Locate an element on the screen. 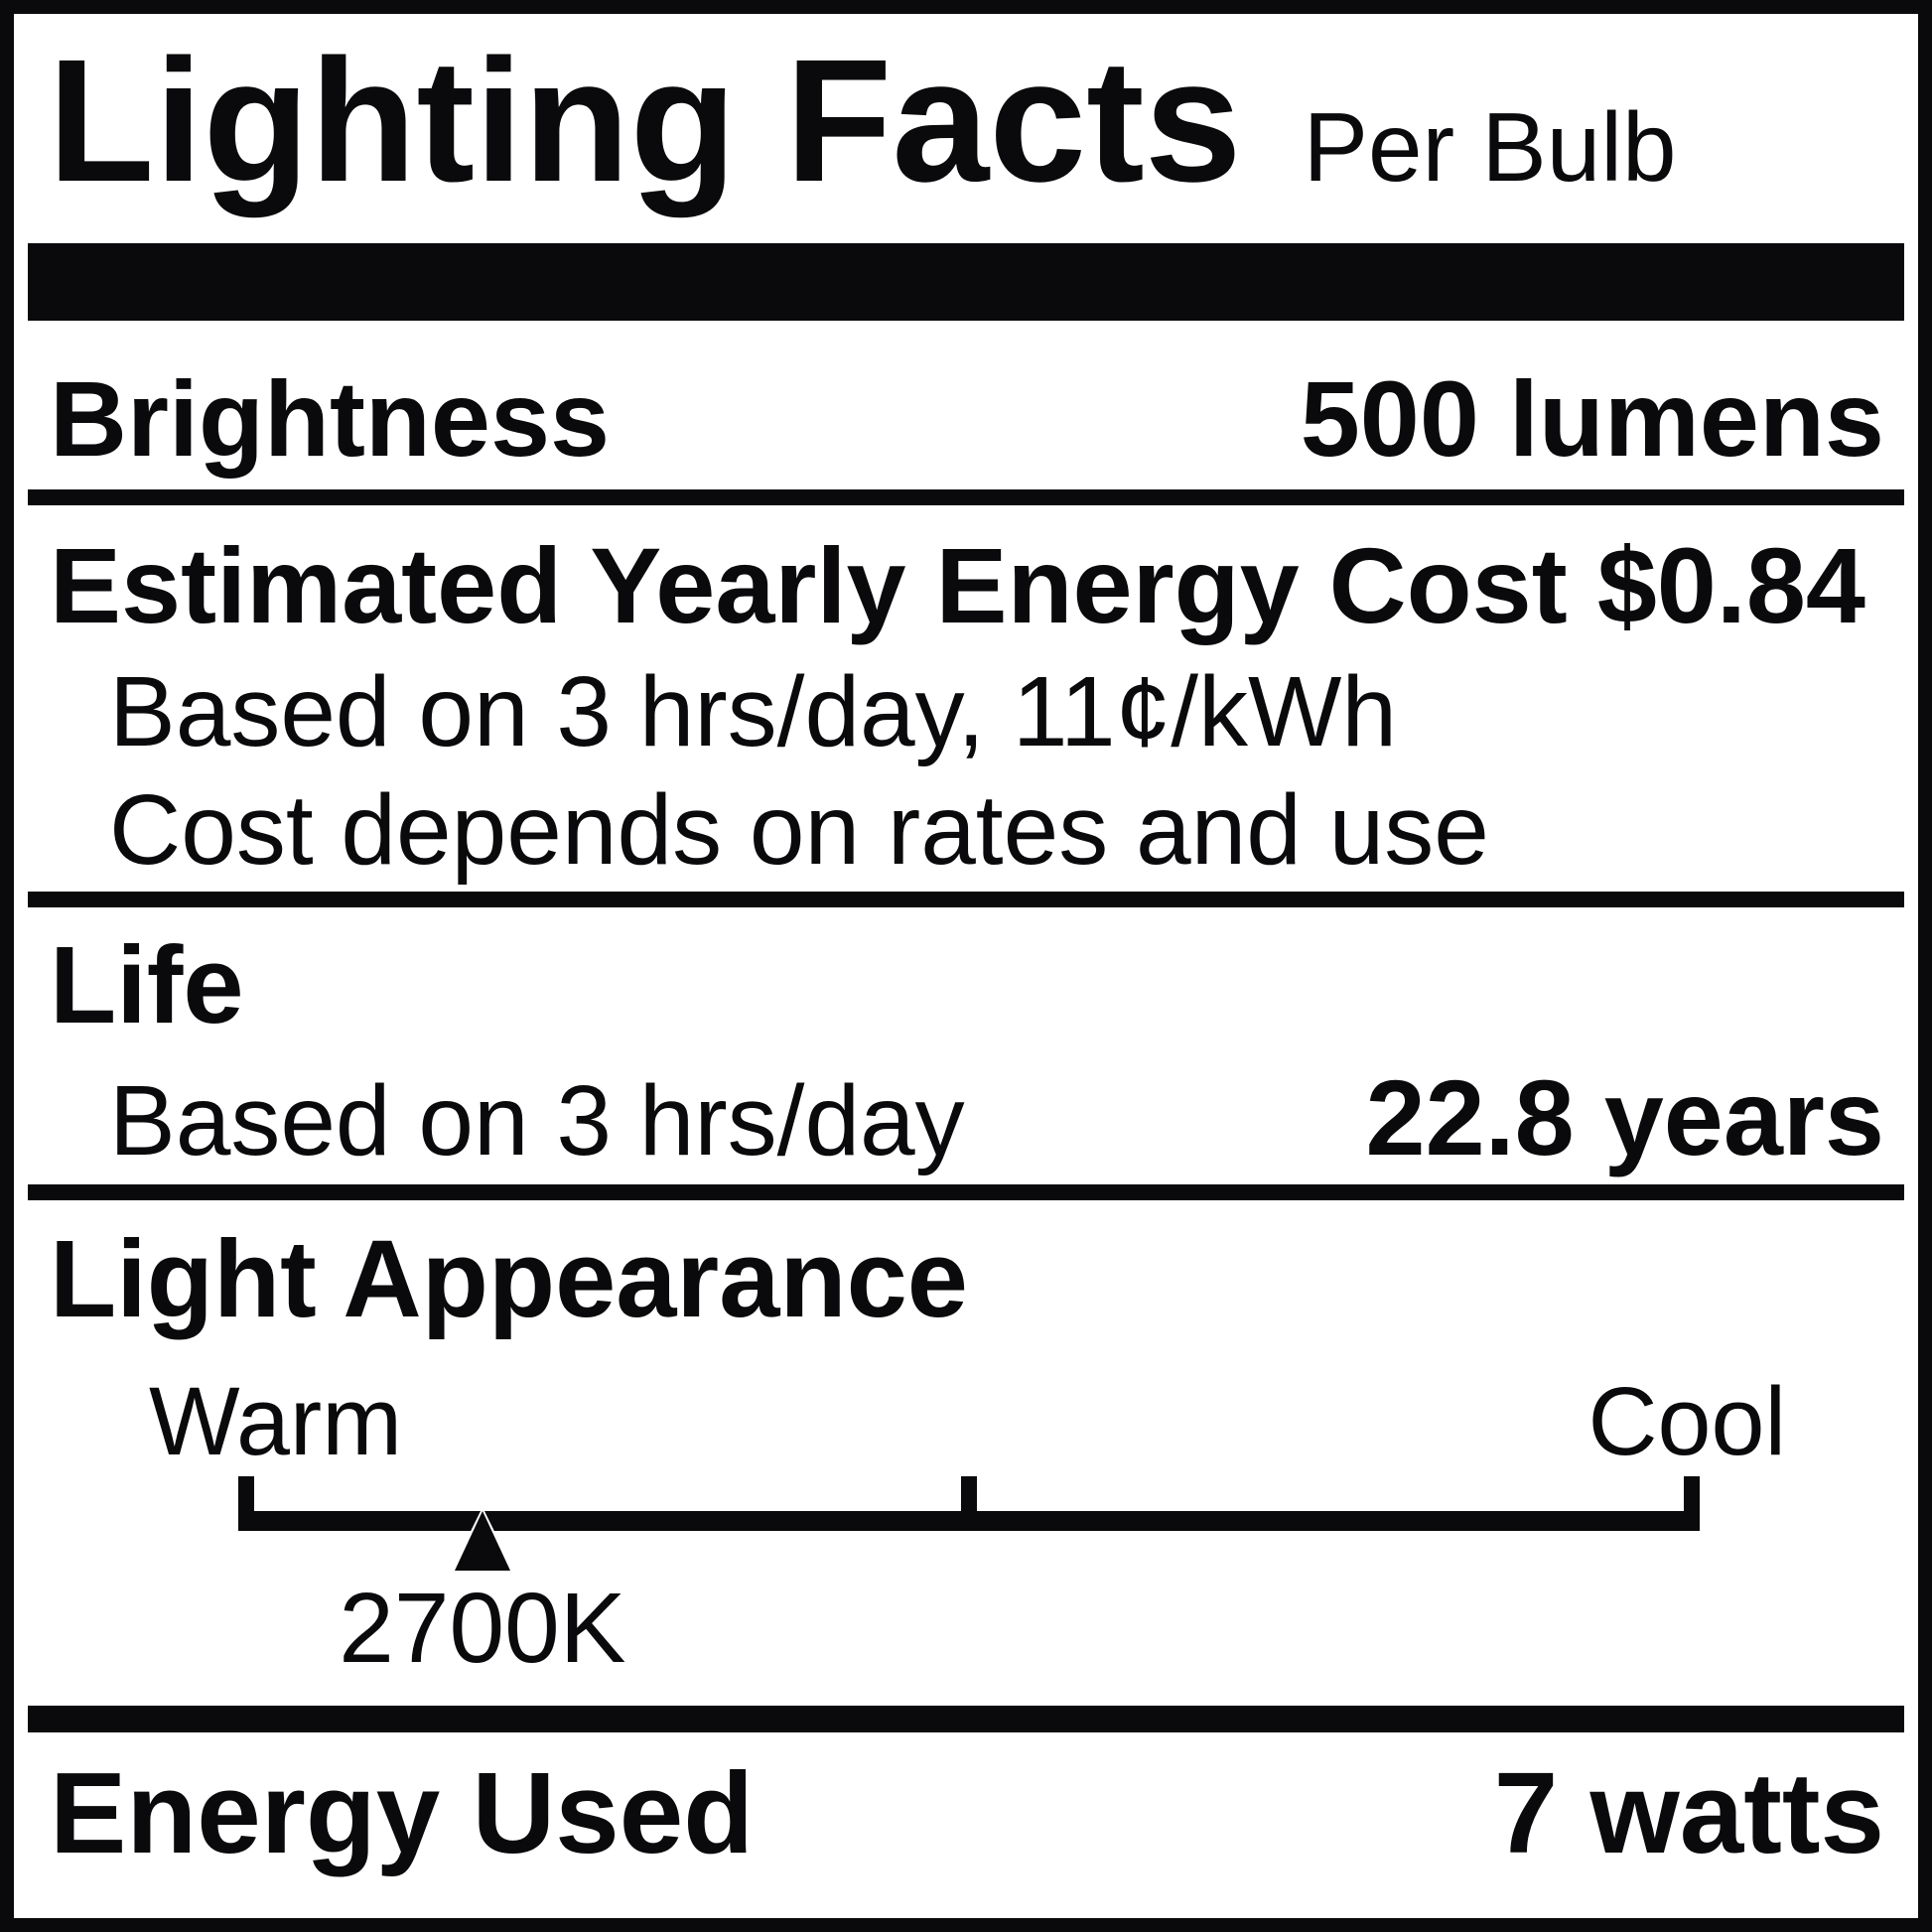  energy-used-value: 7 watts is located at coordinates (1688, 1812).